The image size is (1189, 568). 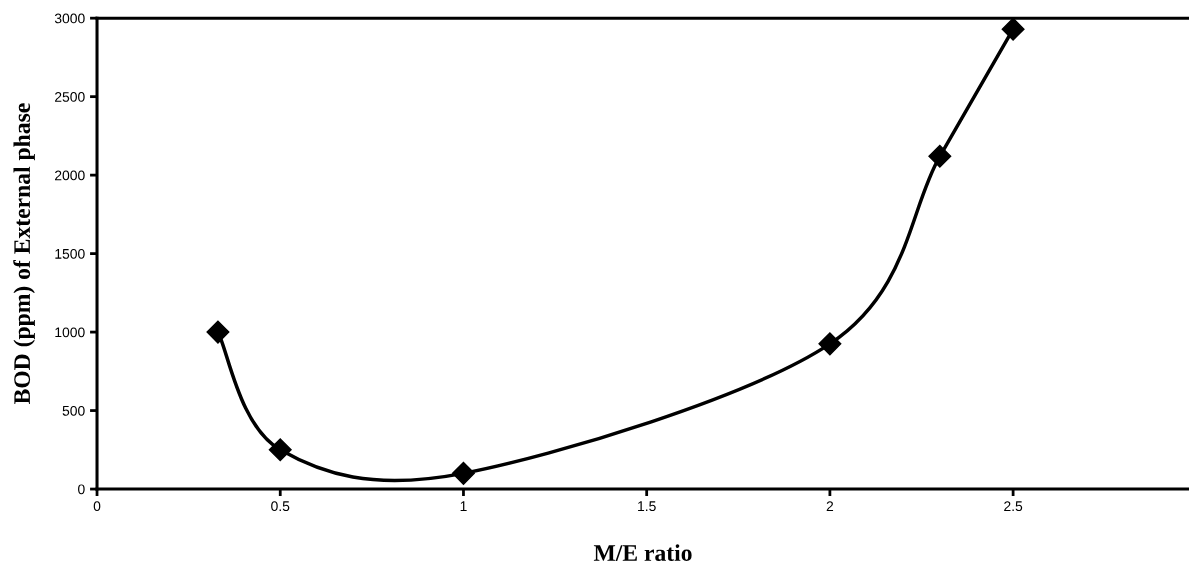 I want to click on y-tick-label: 1000, so click(x=70, y=332).